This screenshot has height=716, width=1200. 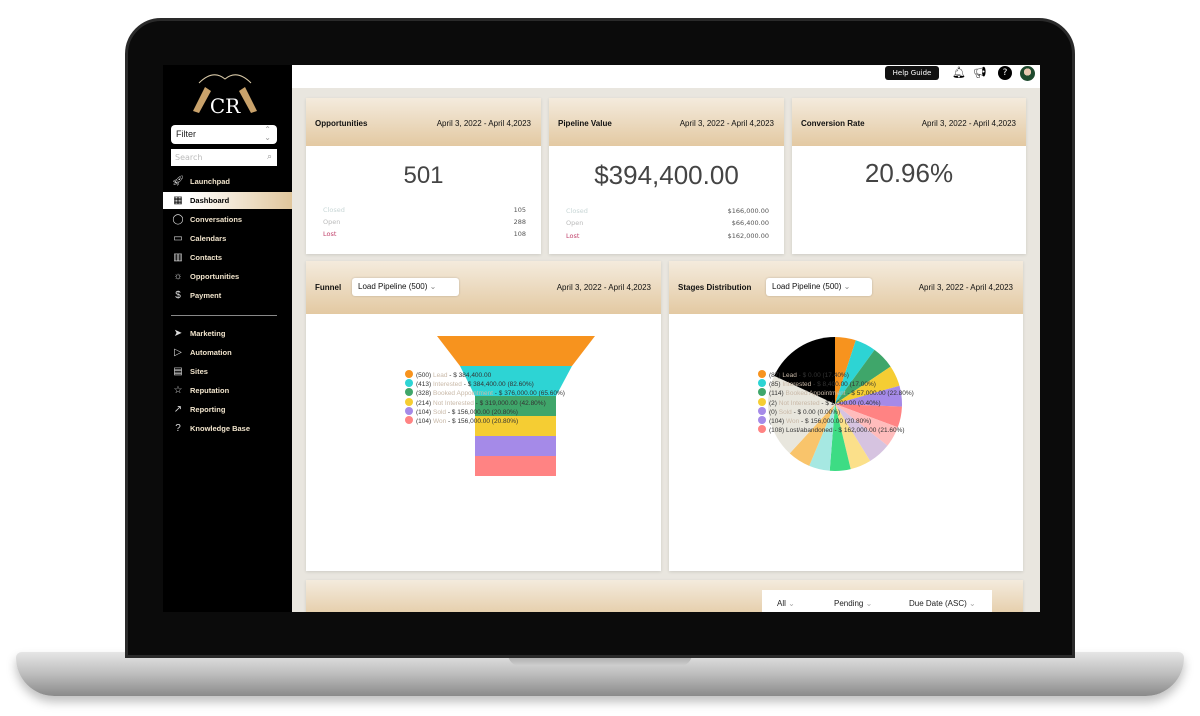 What do you see at coordinates (211, 352) in the screenshot?
I see `sidebar-item-label: Automation` at bounding box center [211, 352].